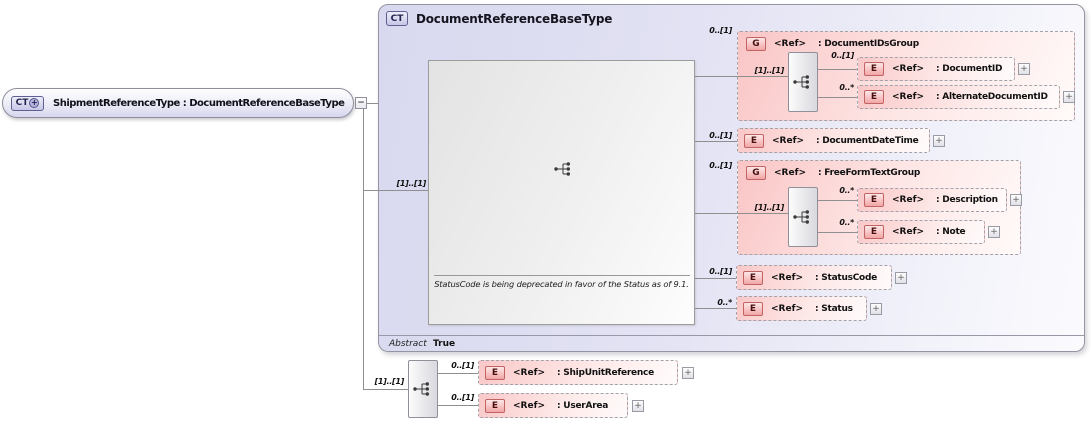 The height and width of the screenshot is (425, 1091). What do you see at coordinates (846, 87) in the screenshot?
I see `occurs-label-alternate-document-id: 0..*` at bounding box center [846, 87].